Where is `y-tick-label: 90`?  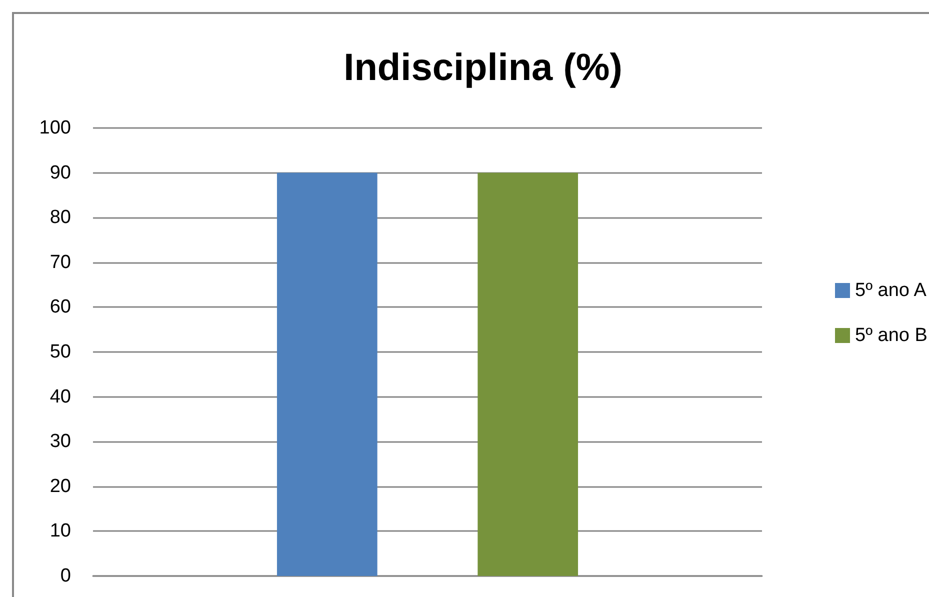 y-tick-label: 90 is located at coordinates (60, 173).